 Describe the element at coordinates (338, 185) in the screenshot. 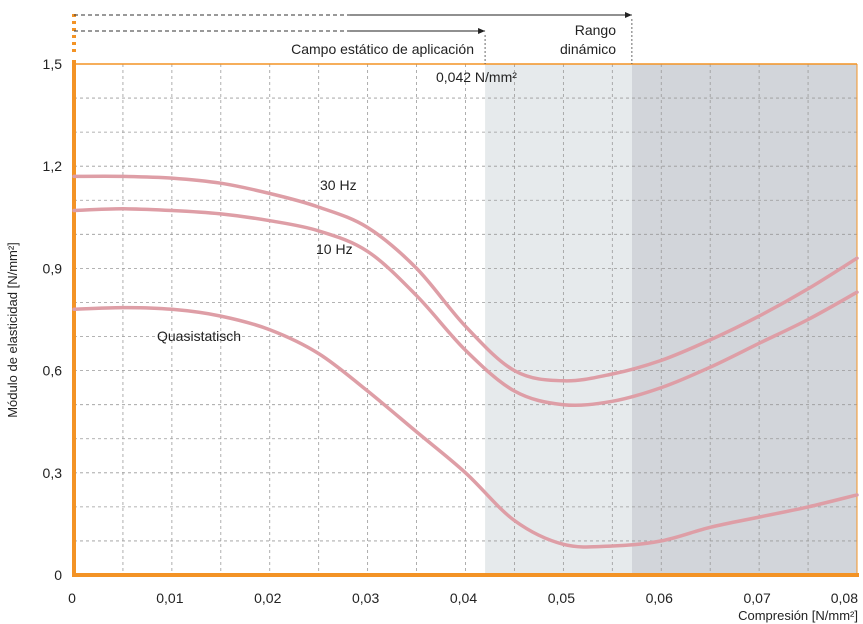

I see `series-label-30hz: 30 Hz` at that location.